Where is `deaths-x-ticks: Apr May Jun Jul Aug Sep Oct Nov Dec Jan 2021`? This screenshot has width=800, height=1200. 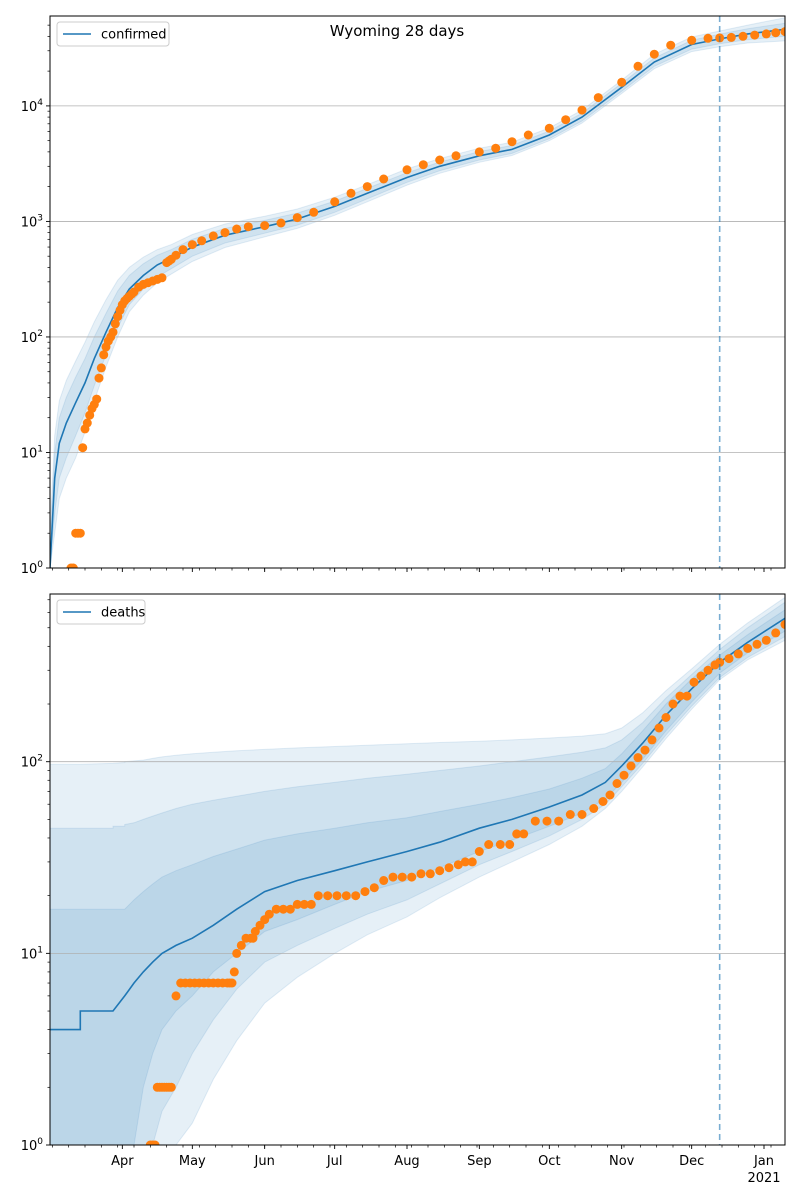
deaths-x-ticks: Apr May Jun Jul Aug Sep Oct Nov Dec Jan 2021 is located at coordinates (416, 1165).